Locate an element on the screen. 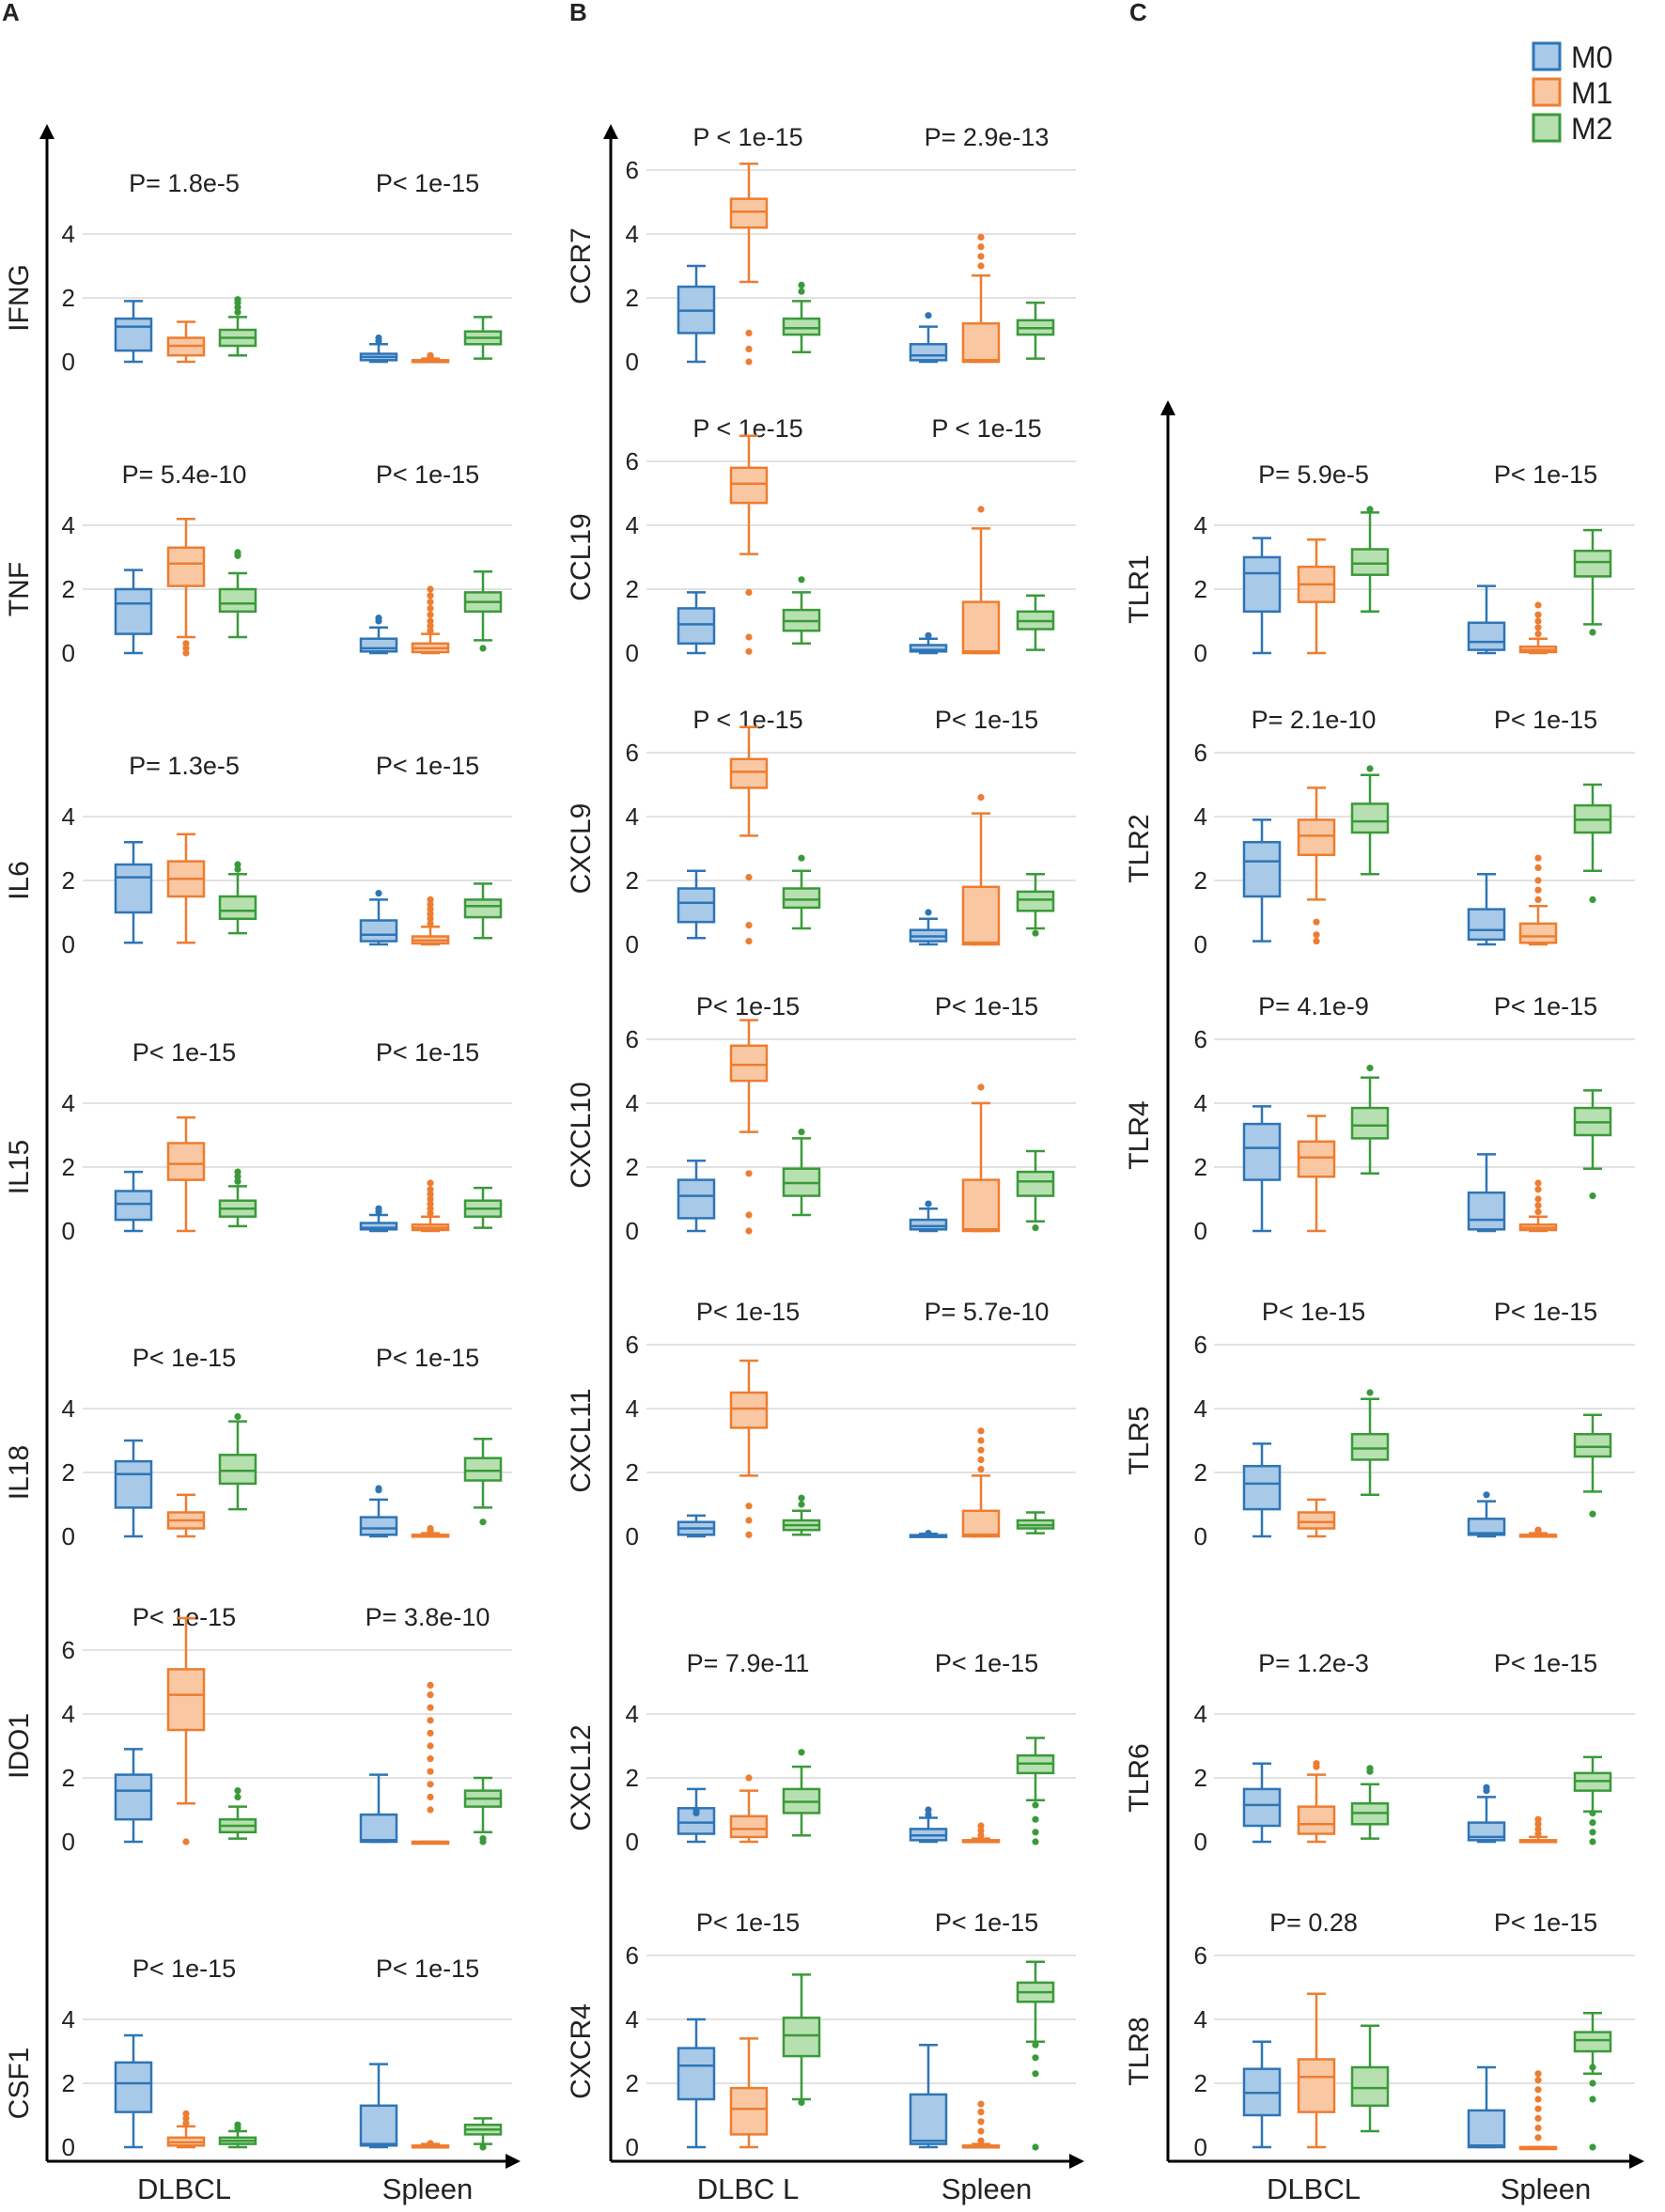  gene-label-tnf: TNF is located at coordinates (19, 589).